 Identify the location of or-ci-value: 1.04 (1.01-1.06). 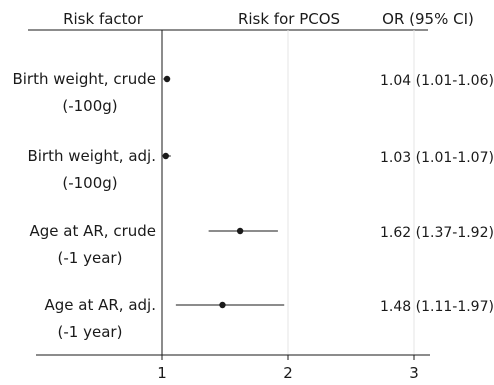
(437, 81).